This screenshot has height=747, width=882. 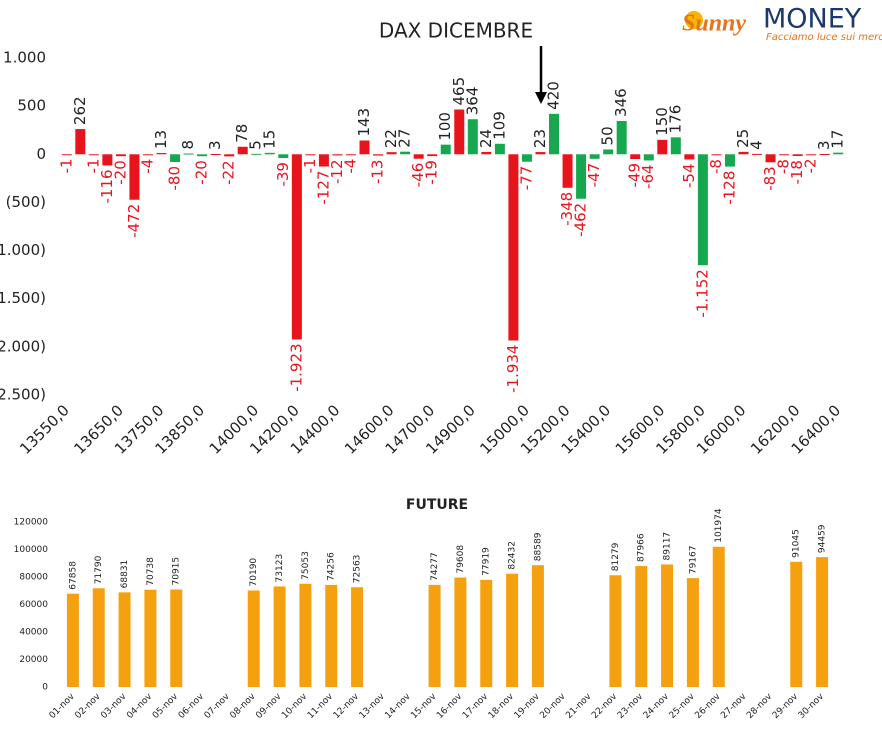 I want to click on value-label: 5, so click(x=256, y=145).